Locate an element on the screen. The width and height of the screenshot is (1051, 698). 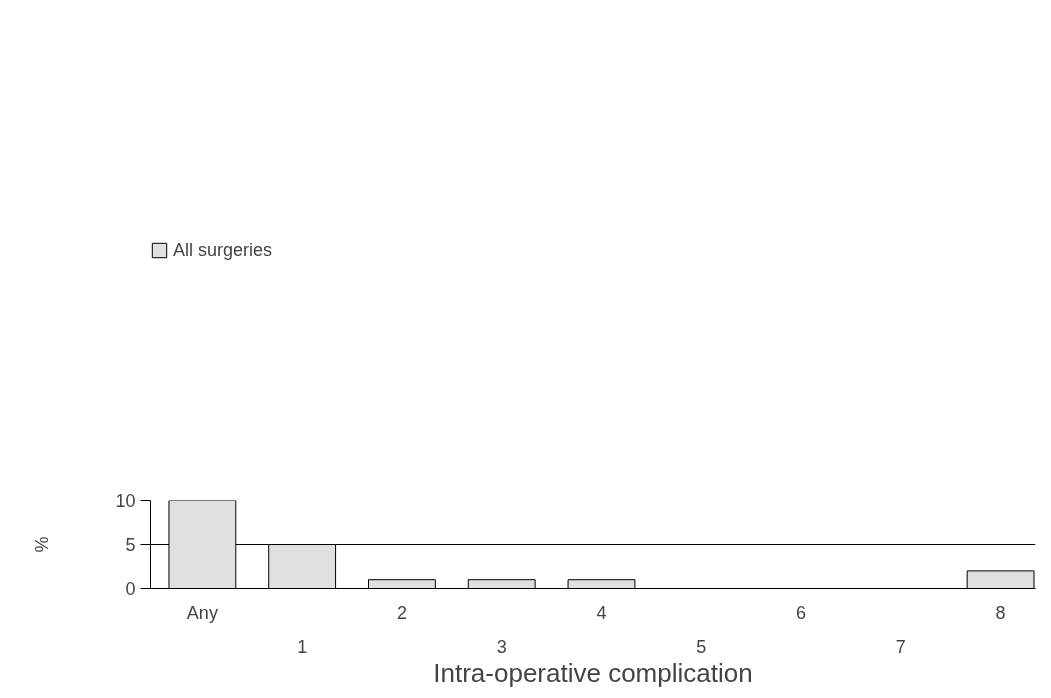
x-tick-label: 1 is located at coordinates (302, 646).